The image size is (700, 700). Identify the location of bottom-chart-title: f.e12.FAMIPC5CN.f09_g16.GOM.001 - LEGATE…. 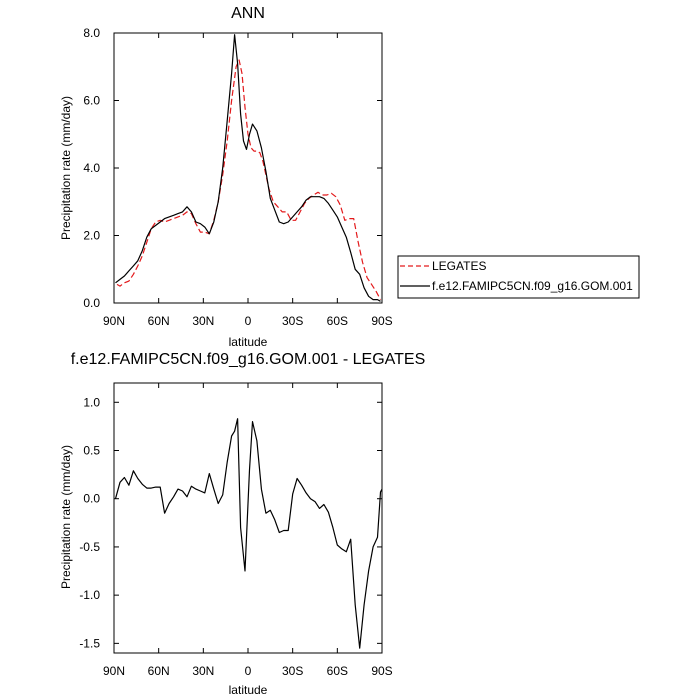
(248, 359).